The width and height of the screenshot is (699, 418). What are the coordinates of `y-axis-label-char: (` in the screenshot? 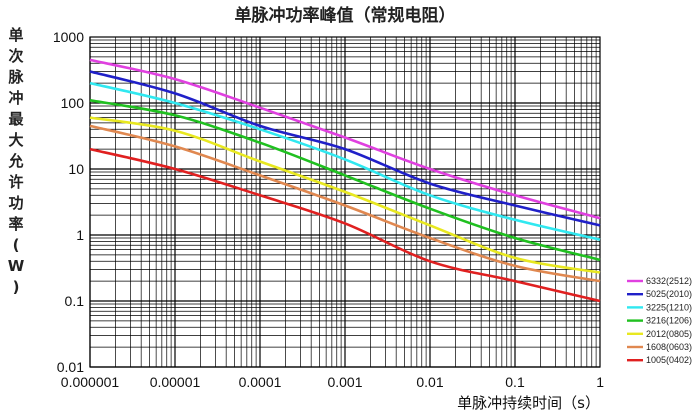 It's located at (16, 245).